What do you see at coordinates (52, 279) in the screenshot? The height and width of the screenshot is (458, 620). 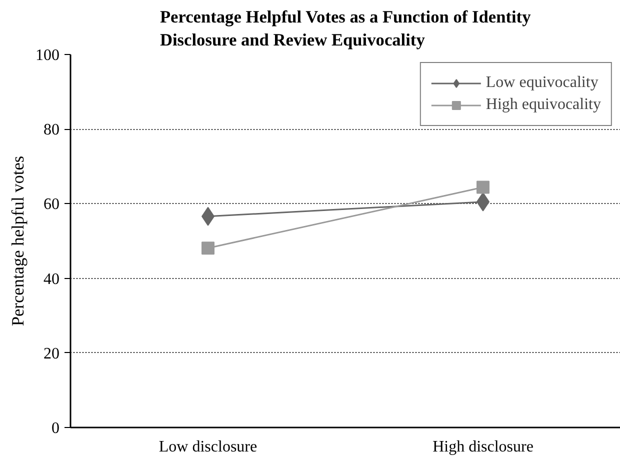 I see `y-tick-label: 40` at bounding box center [52, 279].